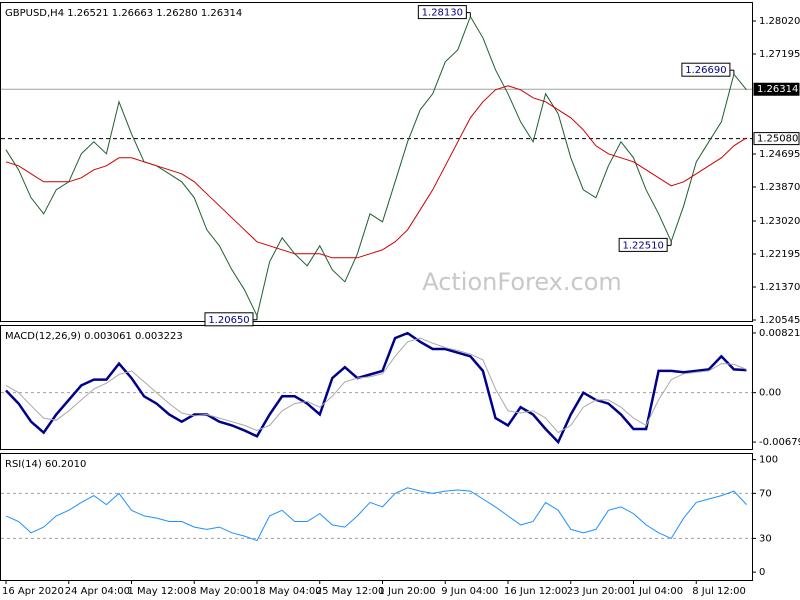  What do you see at coordinates (657, 591) in the screenshot?
I see `x-tick-label: 1 Jul 04:00` at bounding box center [657, 591].